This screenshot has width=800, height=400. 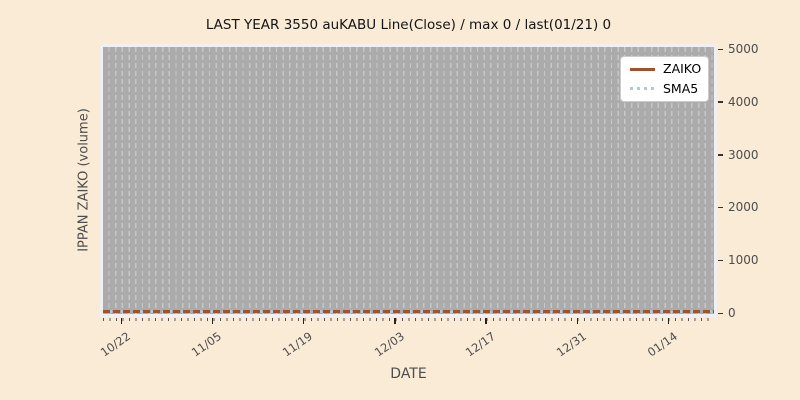 I want to click on y-tick-label: 1000, so click(x=743, y=260).